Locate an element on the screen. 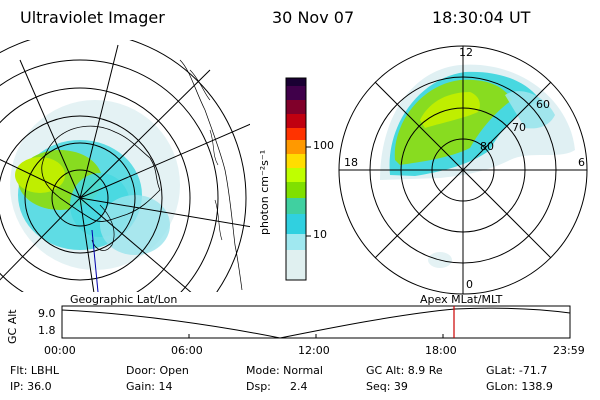 Image resolution: width=600 pixels, height=400 pixels. dsp-label: Dsp: is located at coordinates (258, 386).